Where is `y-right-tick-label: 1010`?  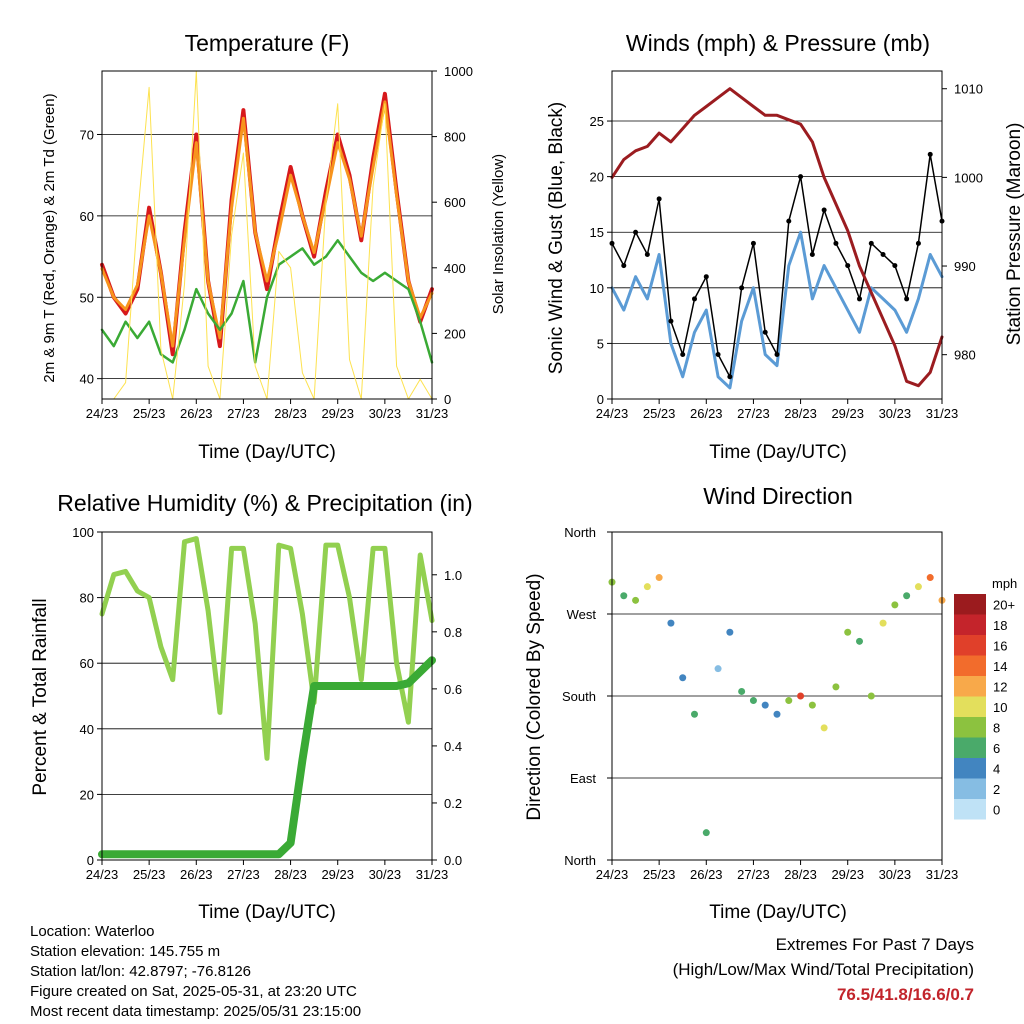 y-right-tick-label: 1010 is located at coordinates (968, 89).